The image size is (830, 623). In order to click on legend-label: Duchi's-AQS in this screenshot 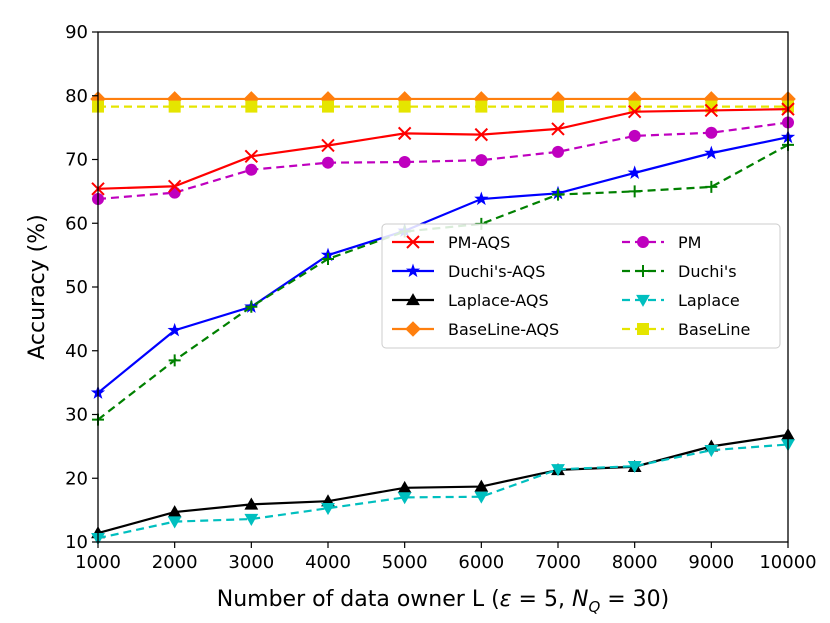, I will do `click(496, 271)`.